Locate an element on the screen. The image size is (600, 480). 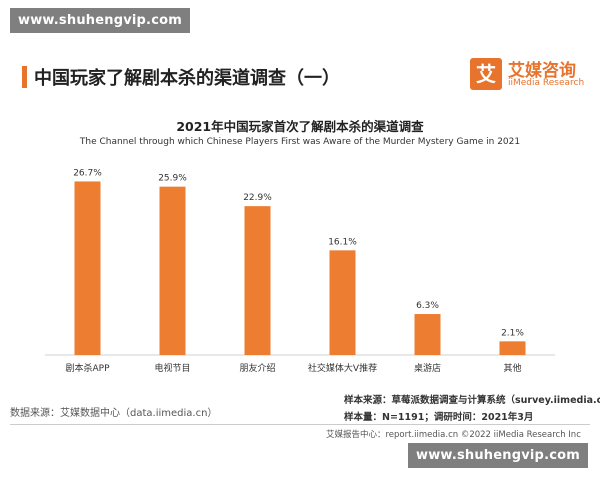
iimedia-logo: 艾 艾媒咨询 iiMedia Research is located at coordinates (529, 76).